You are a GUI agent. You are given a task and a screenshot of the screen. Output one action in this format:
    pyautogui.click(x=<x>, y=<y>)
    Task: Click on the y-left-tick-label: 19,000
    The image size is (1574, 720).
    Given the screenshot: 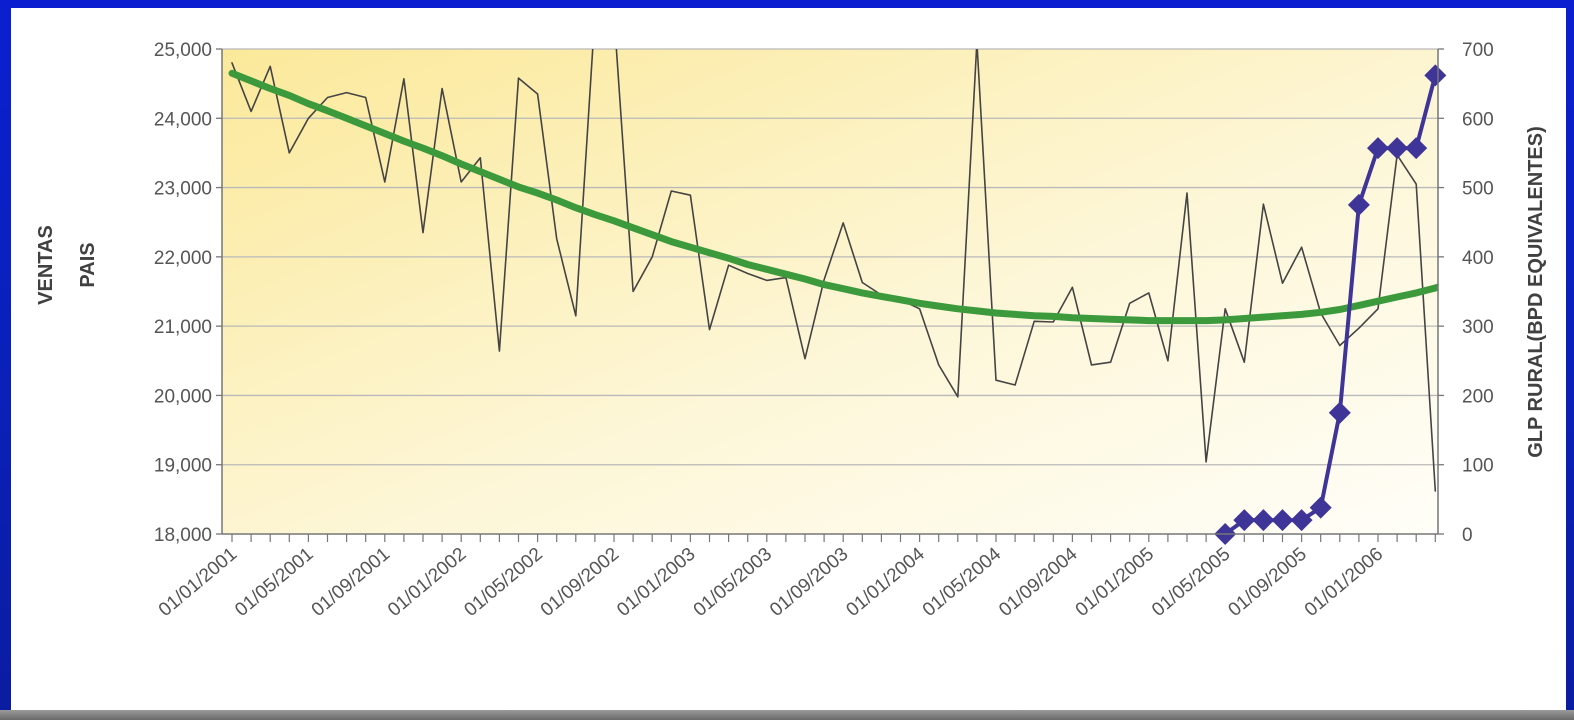 What is the action you would take?
    pyautogui.click(x=183, y=466)
    